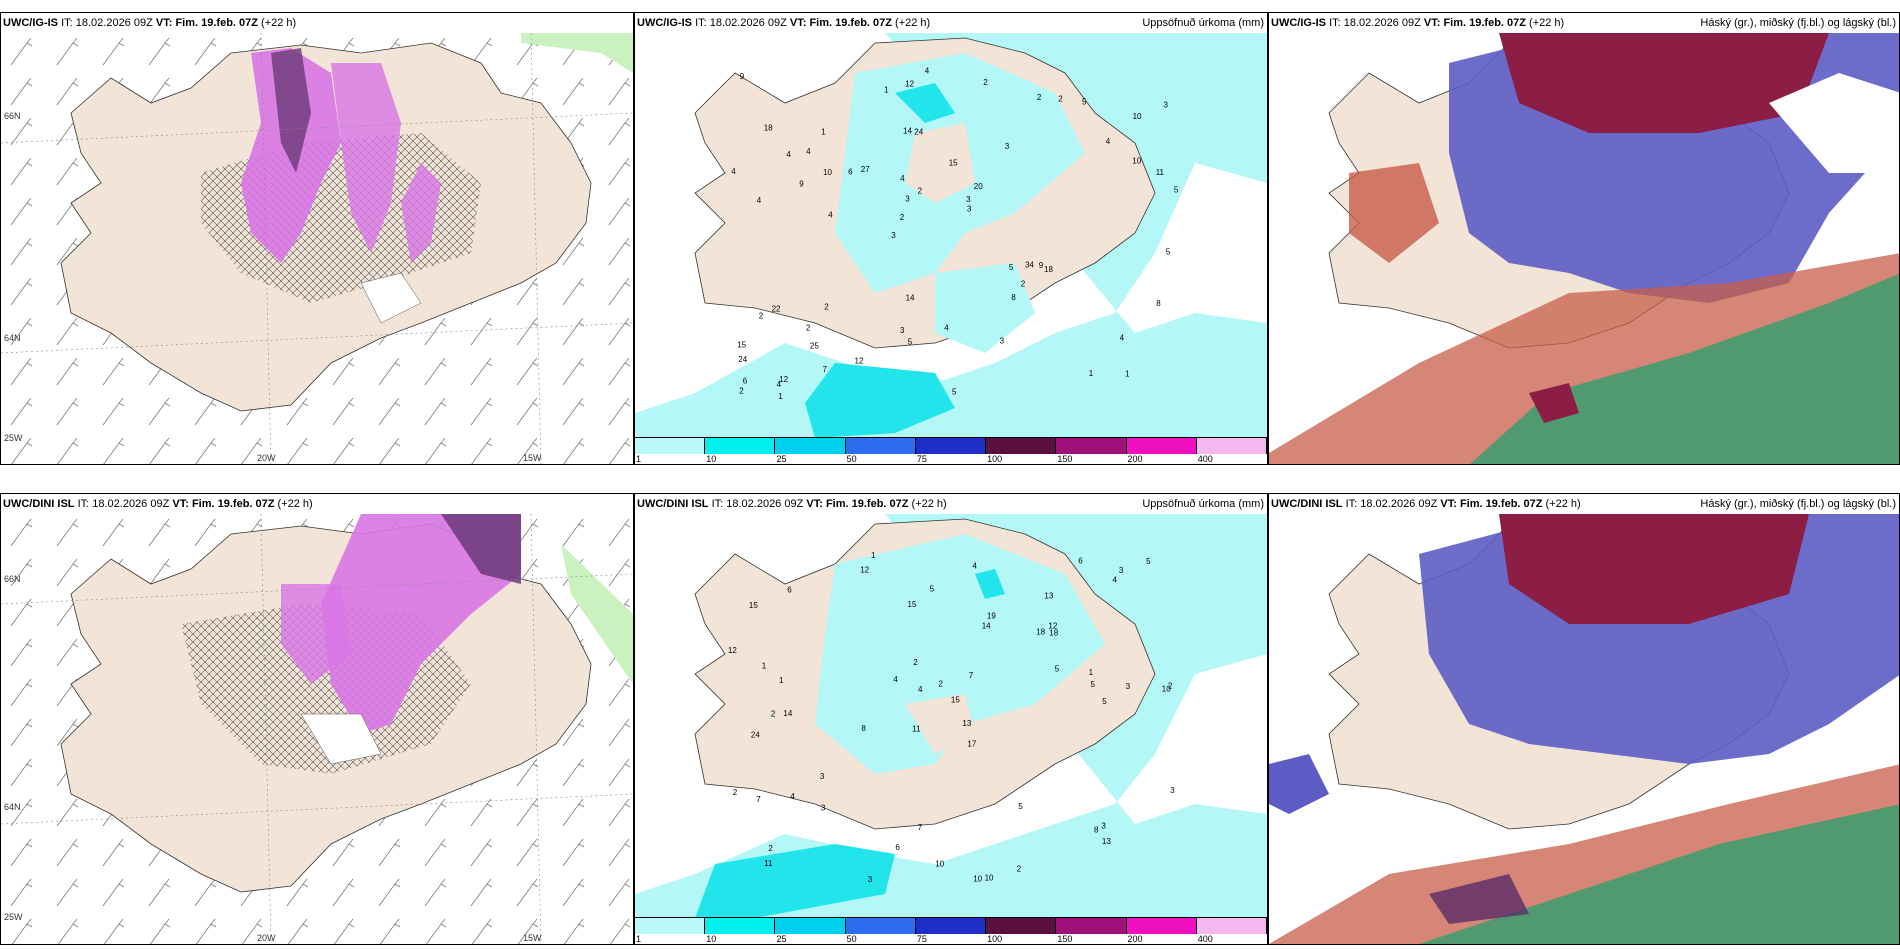  Describe the element at coordinates (971, 675) in the screenshot. I see `precip-value: 7` at that location.